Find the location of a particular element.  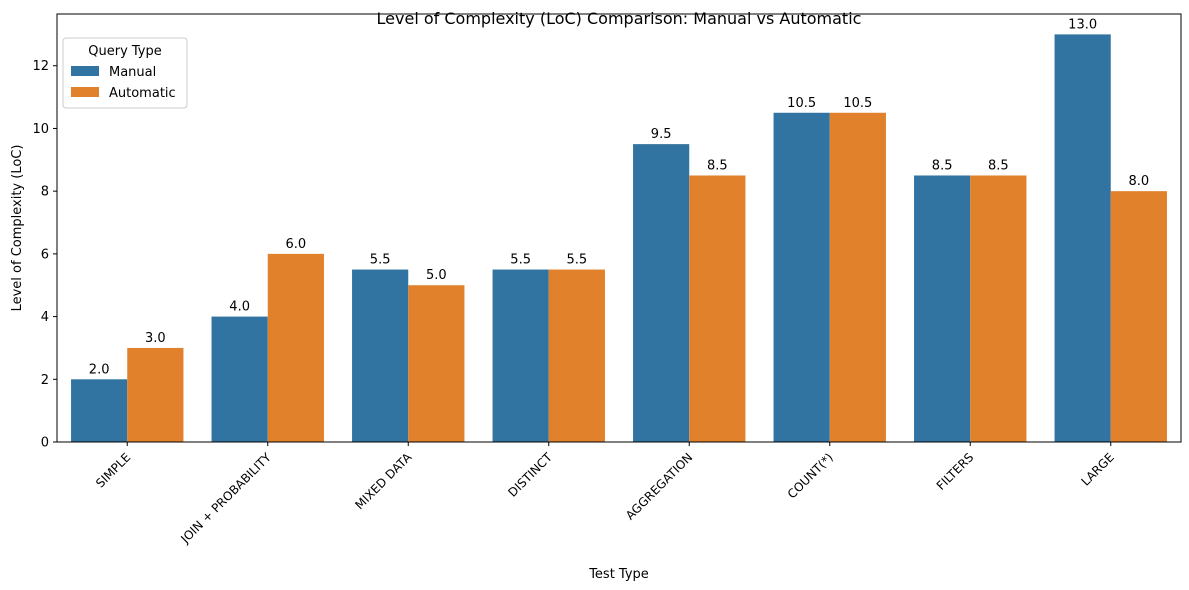

y-tick-label-4: 4 is located at coordinates (45, 317).